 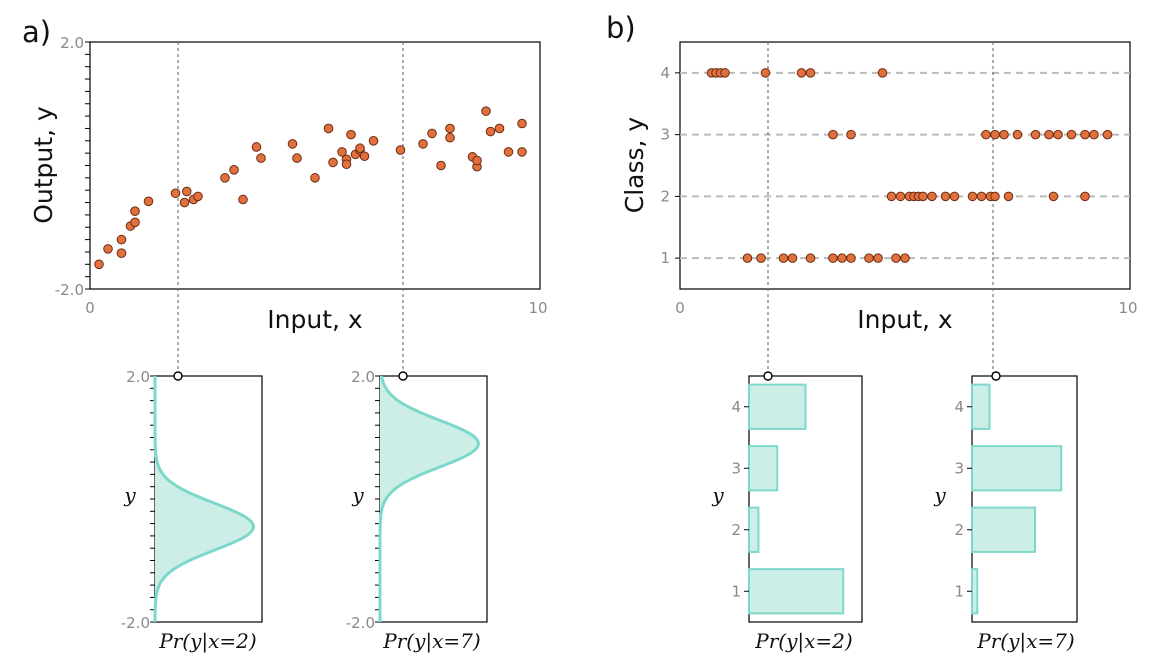 I want to click on a-density-x2-title: Pr(y|x=2), so click(x=207, y=641).